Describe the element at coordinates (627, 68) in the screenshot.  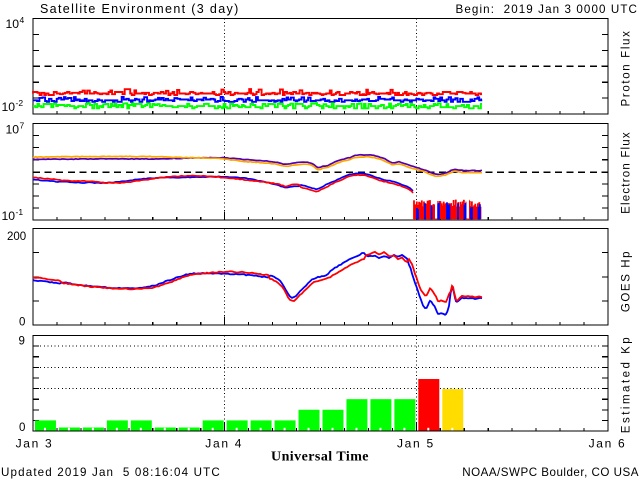
I see `svg-text: Proton Flux` at that location.